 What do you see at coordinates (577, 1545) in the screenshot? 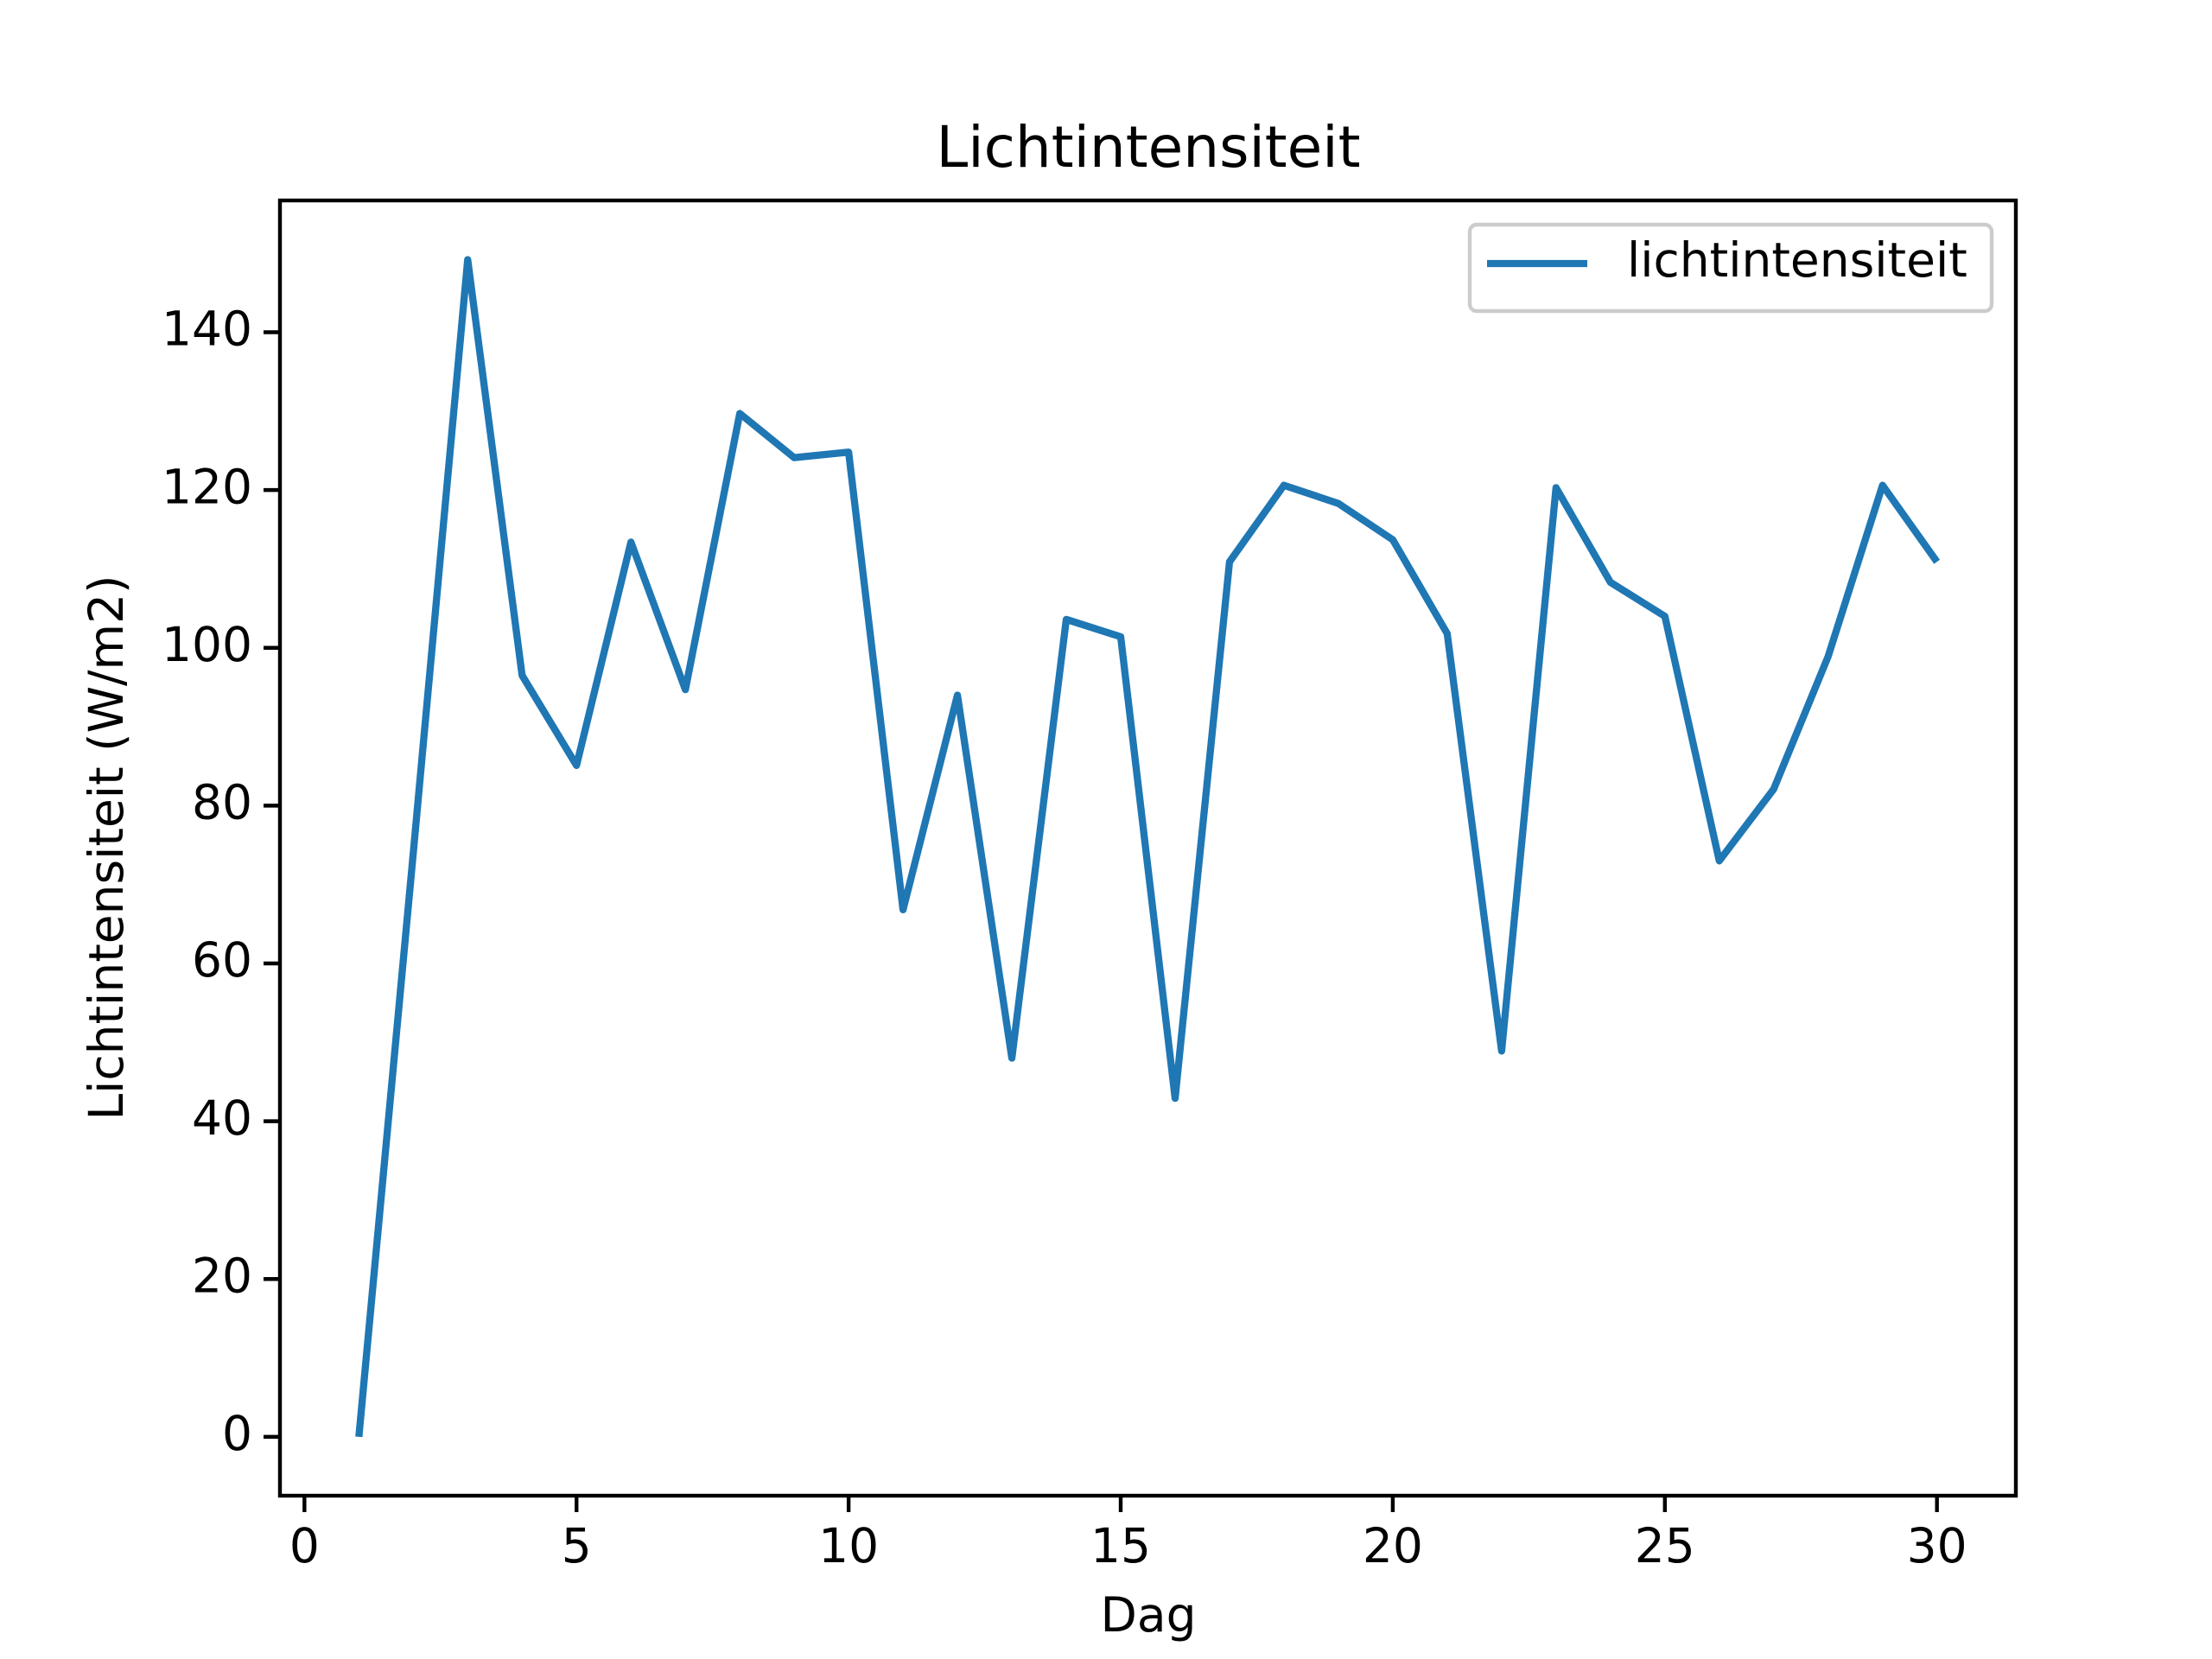
I see `x-tick-label: 5` at bounding box center [577, 1545].